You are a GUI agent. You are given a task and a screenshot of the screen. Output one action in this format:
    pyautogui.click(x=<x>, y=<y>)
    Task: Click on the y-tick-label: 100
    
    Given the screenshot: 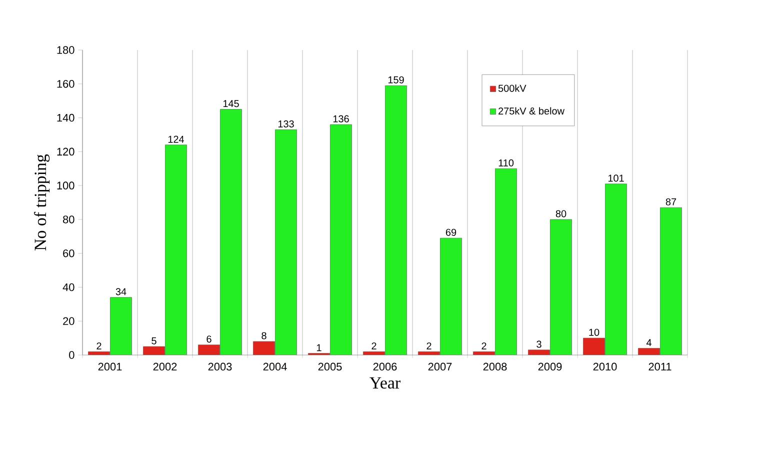 What is the action you would take?
    pyautogui.click(x=65, y=186)
    